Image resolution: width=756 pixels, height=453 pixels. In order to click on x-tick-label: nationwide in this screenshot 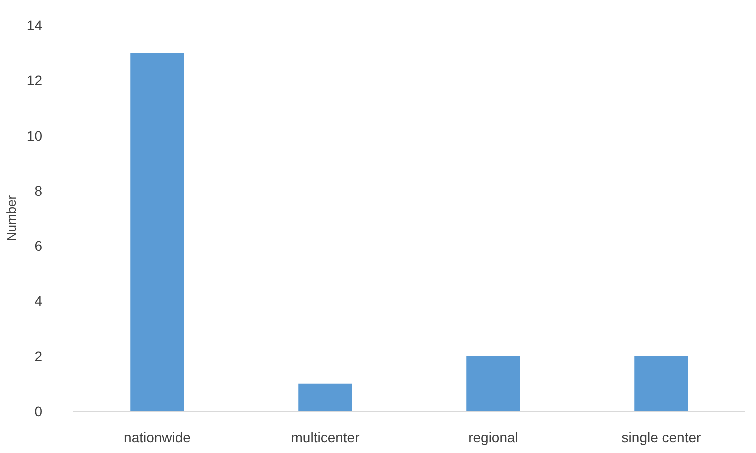, I will do `click(158, 438)`.